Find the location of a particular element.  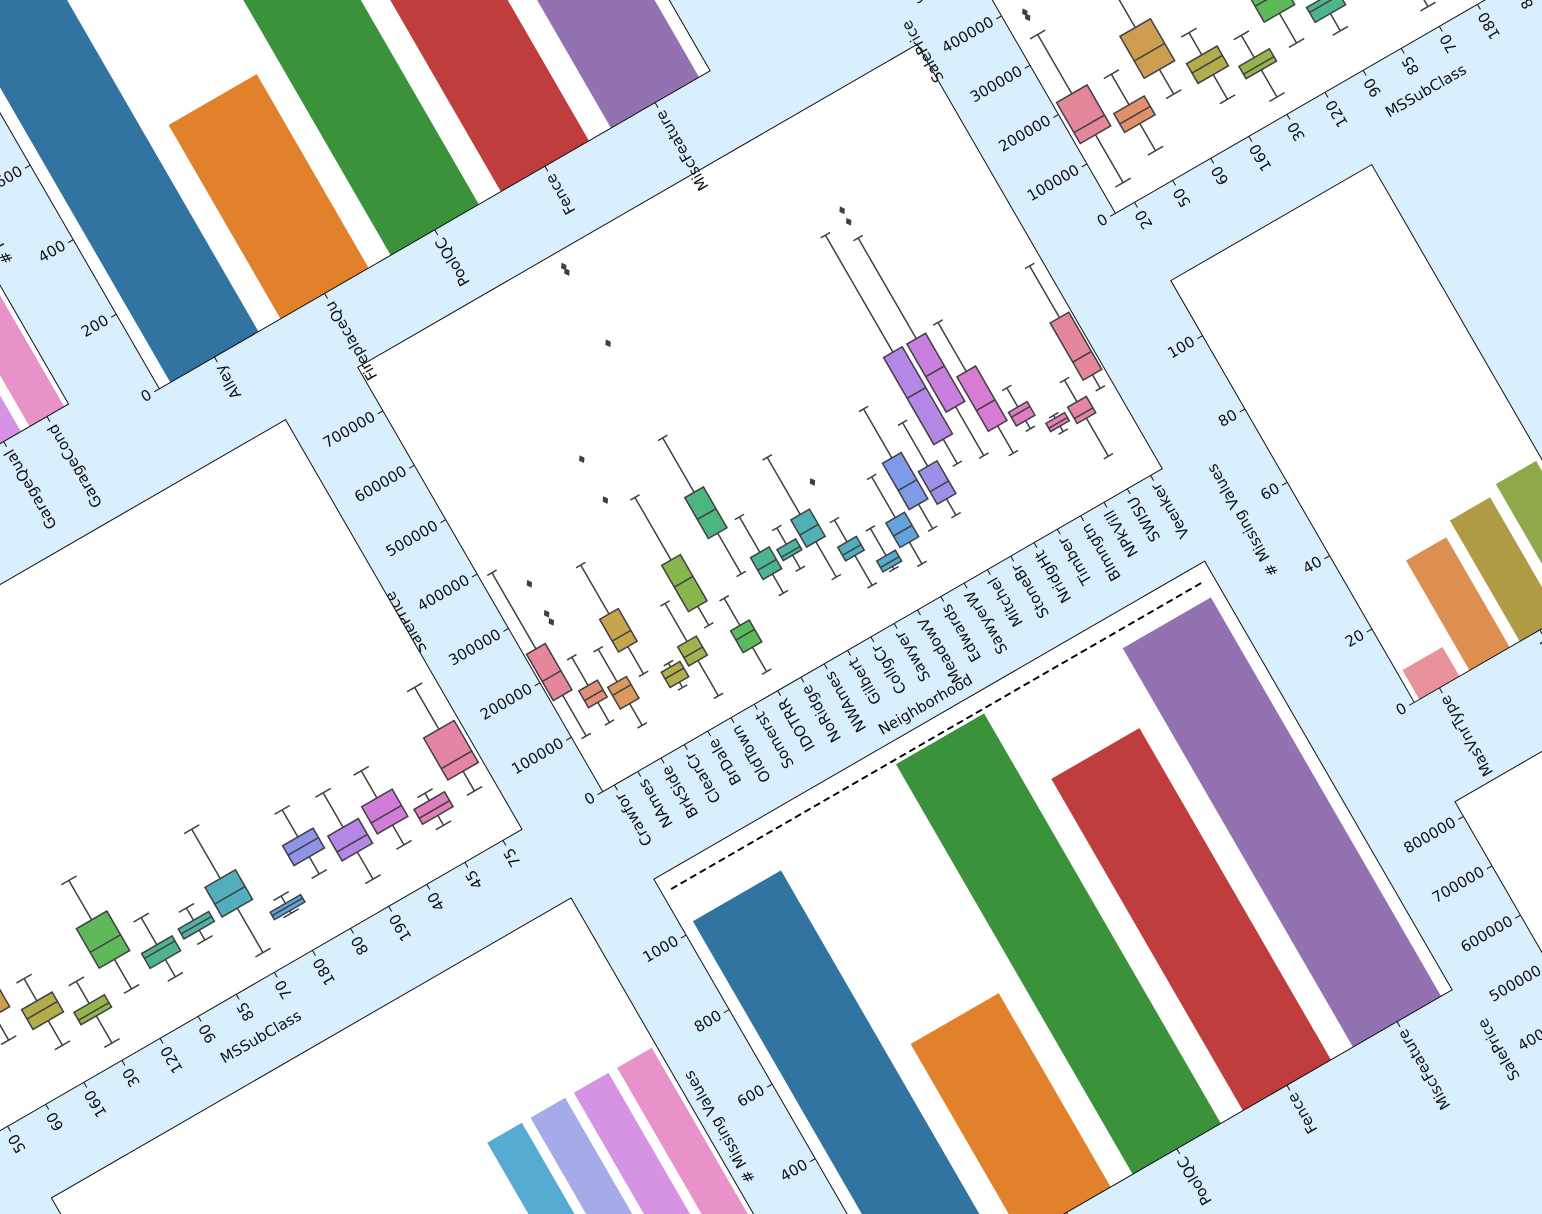

x-tick-label: Fence is located at coordinates (1303, 1112).